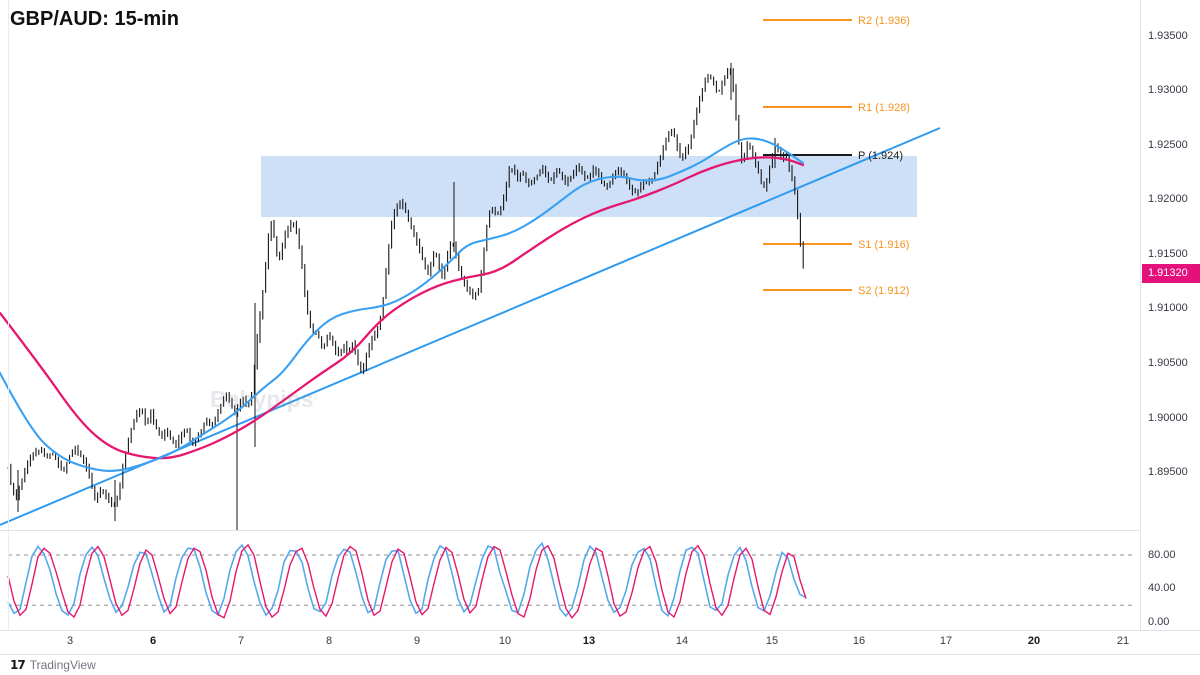 The height and width of the screenshot is (675, 1200). I want to click on time-axis-tick: 17, so click(946, 641).